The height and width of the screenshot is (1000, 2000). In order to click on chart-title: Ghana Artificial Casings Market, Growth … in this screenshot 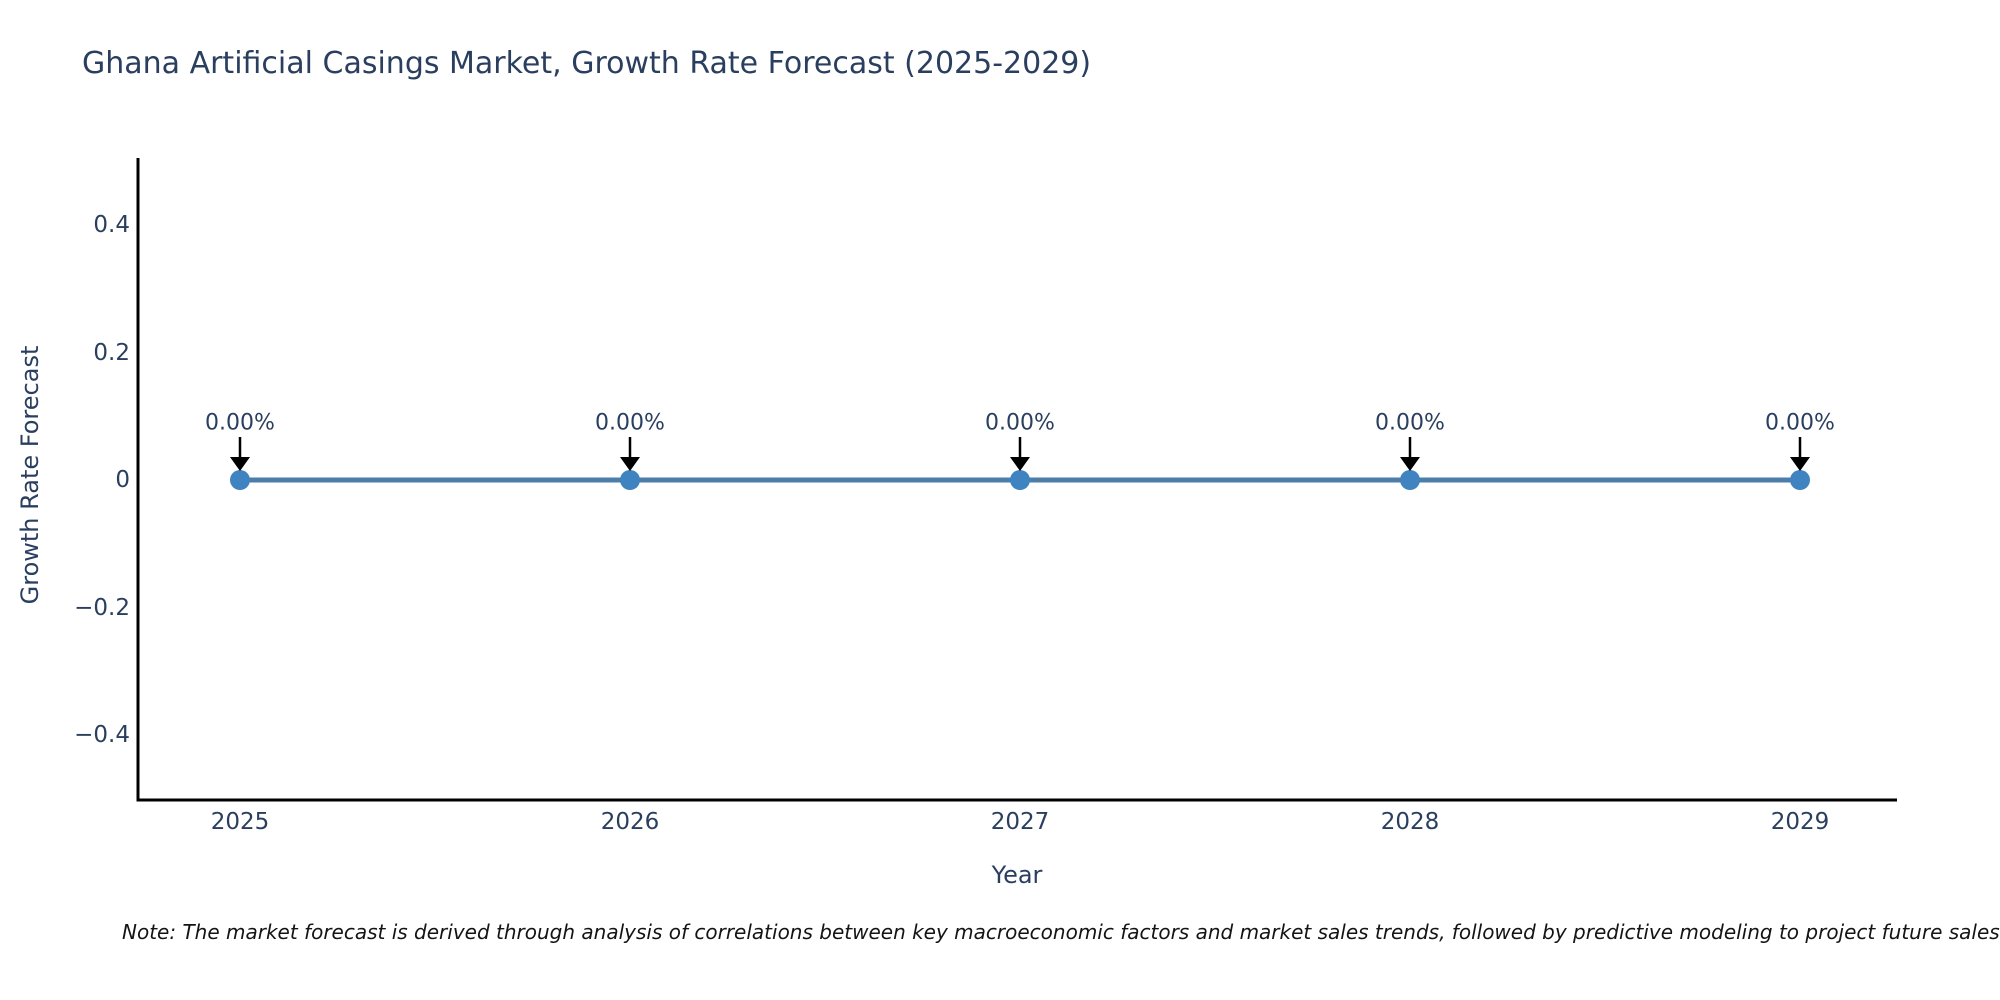, I will do `click(587, 63)`.